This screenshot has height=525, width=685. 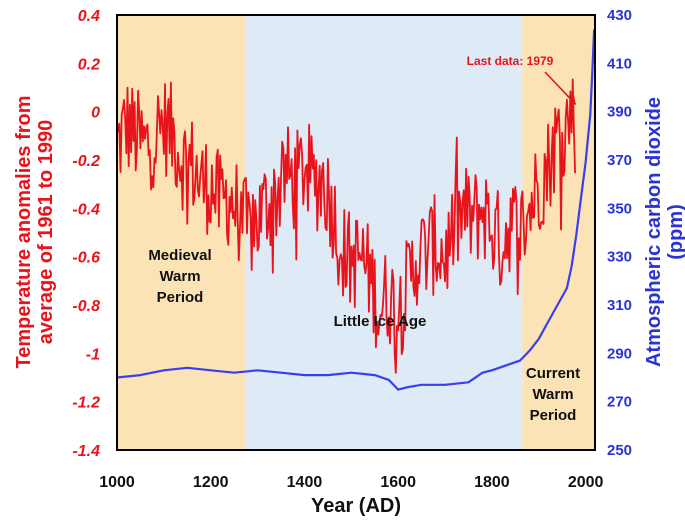 What do you see at coordinates (86, 258) in the screenshot?
I see `y-left-tick-label: -0.6` at bounding box center [86, 258].